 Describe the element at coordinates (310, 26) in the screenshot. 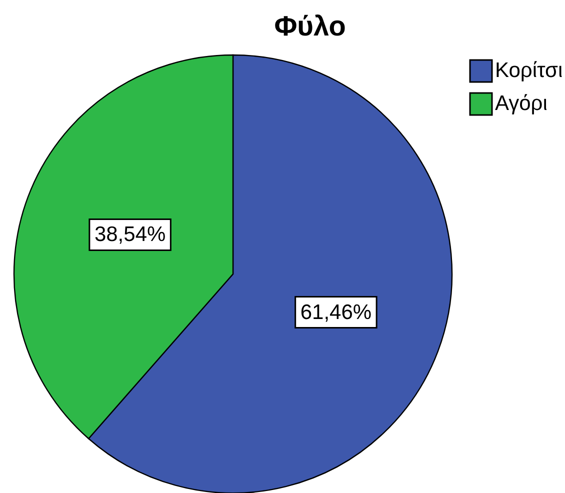

I see `chart-title: Φύλο` at that location.